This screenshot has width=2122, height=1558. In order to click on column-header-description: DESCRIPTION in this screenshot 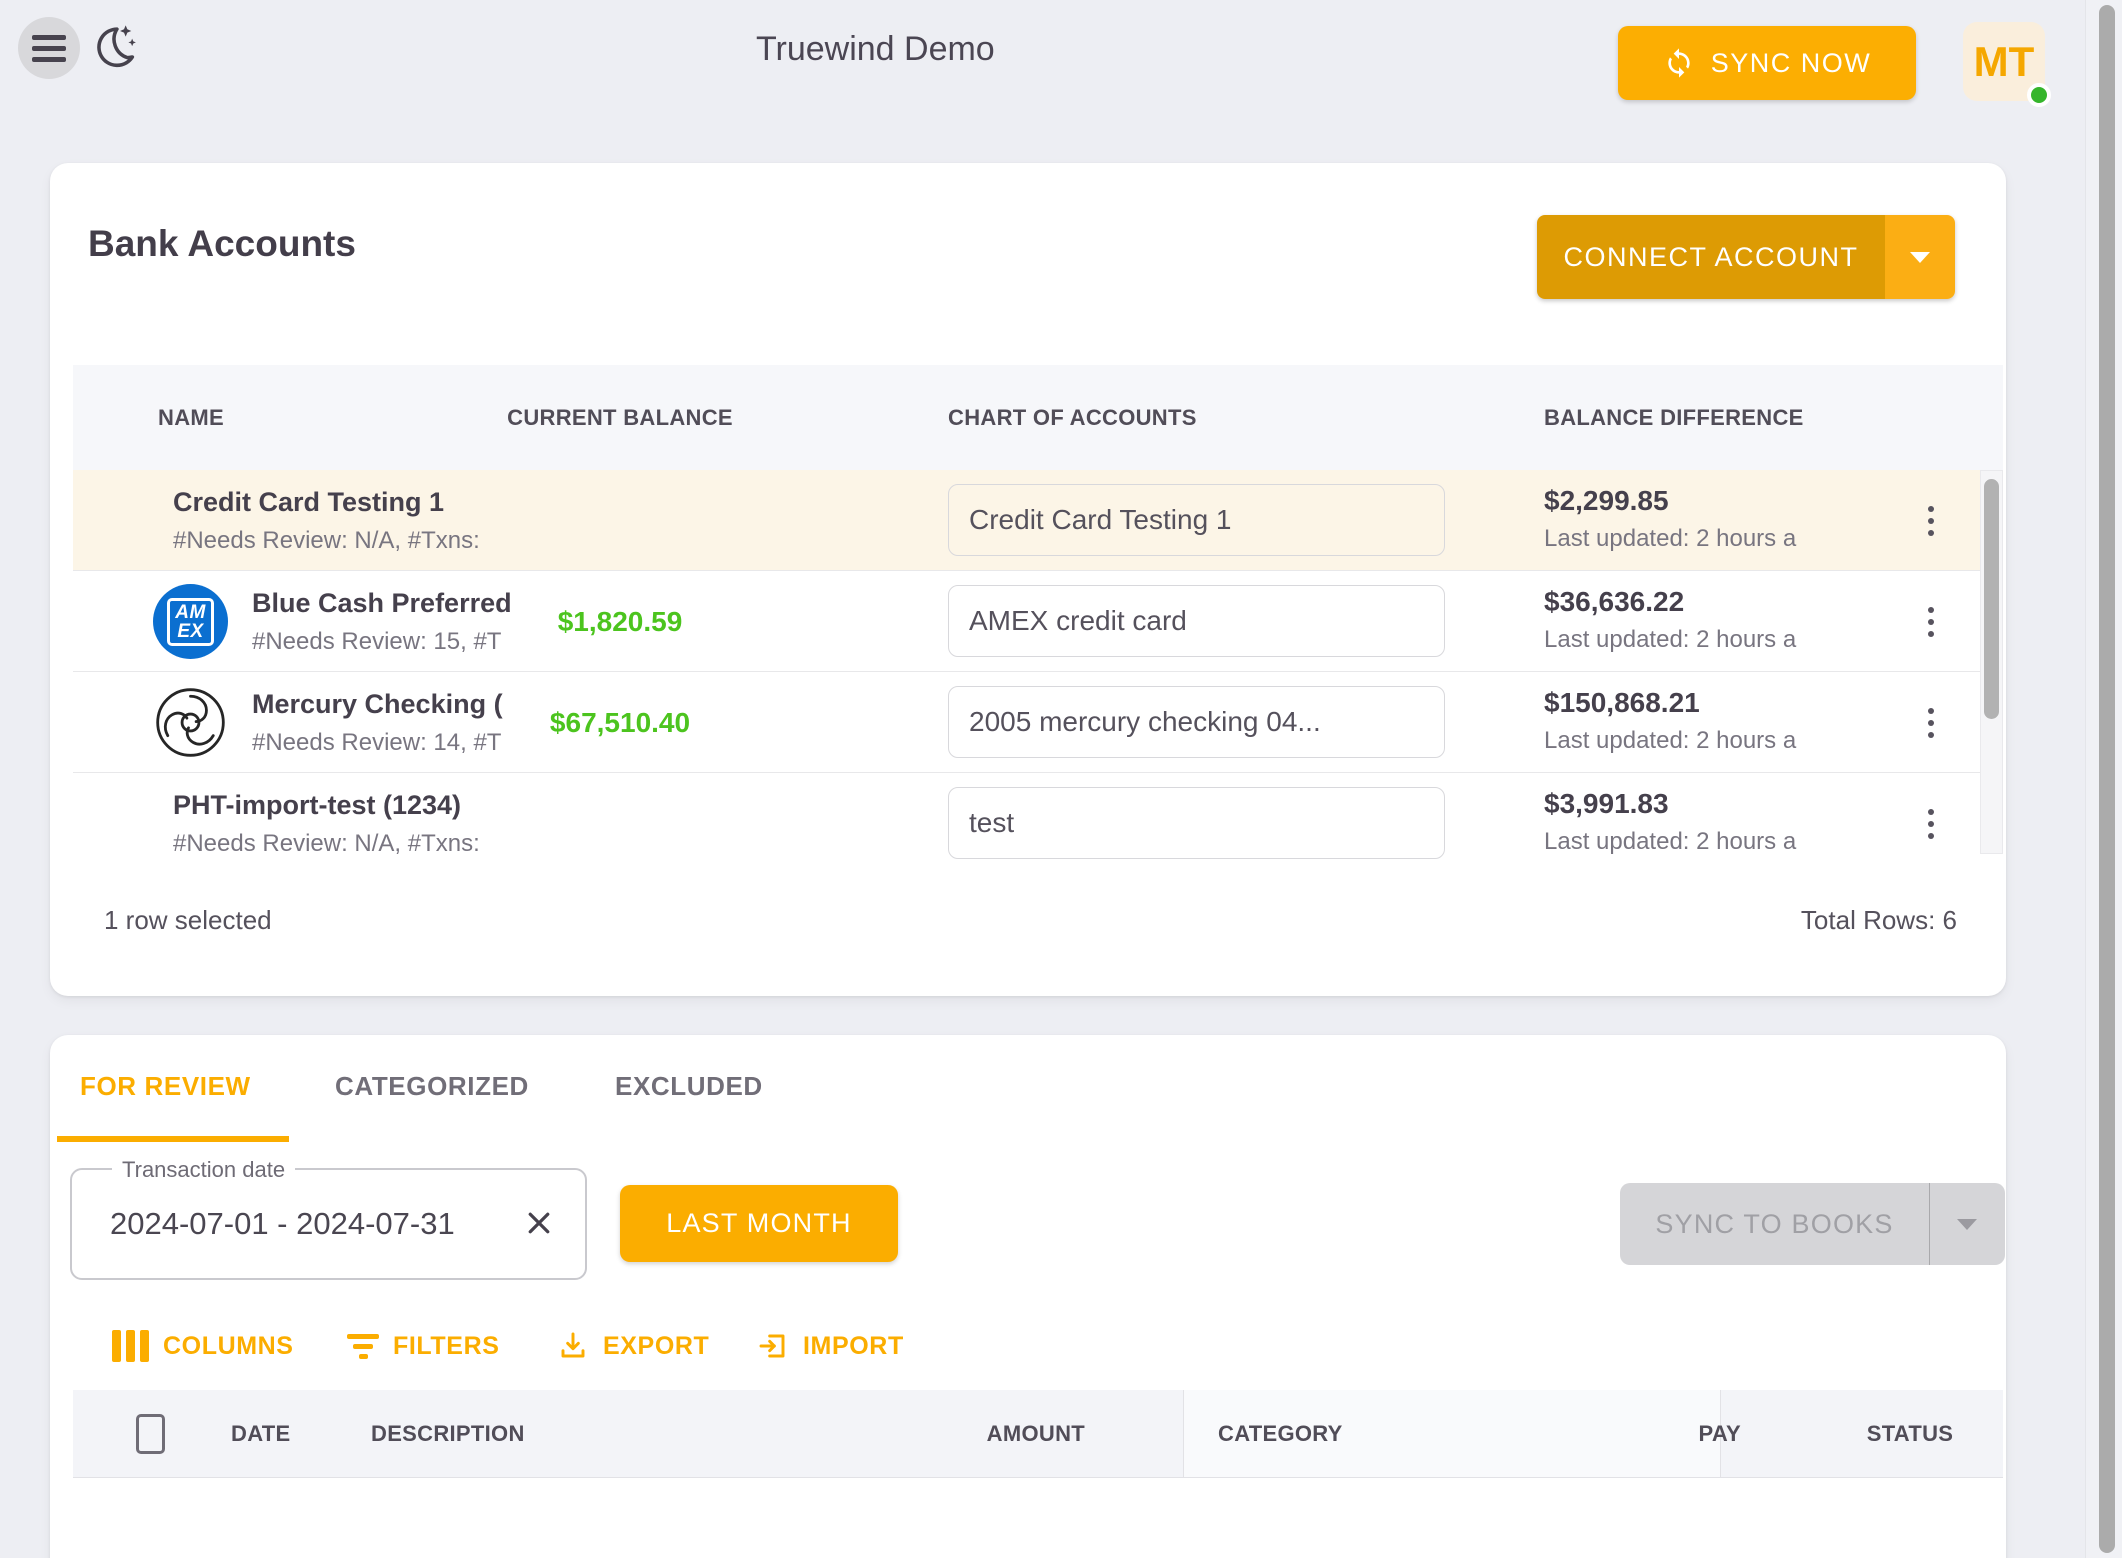, I will do `click(448, 1433)`.